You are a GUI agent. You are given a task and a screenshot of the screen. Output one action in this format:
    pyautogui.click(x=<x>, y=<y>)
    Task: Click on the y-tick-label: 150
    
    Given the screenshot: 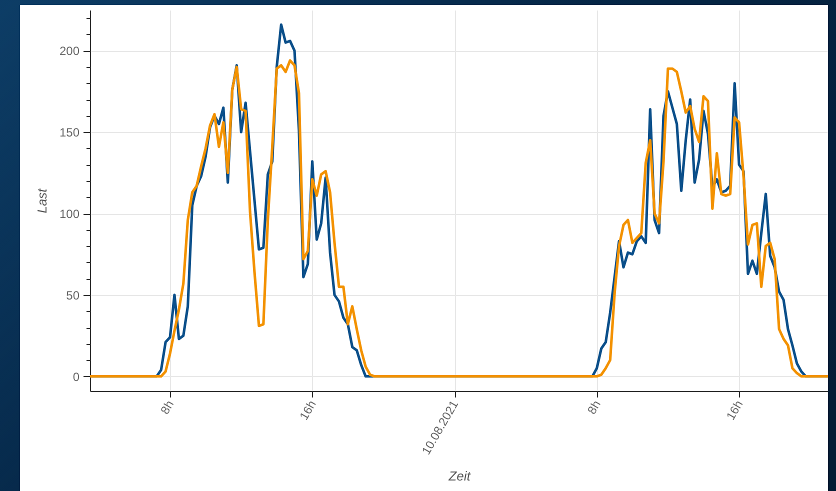 What is the action you would take?
    pyautogui.click(x=69, y=133)
    